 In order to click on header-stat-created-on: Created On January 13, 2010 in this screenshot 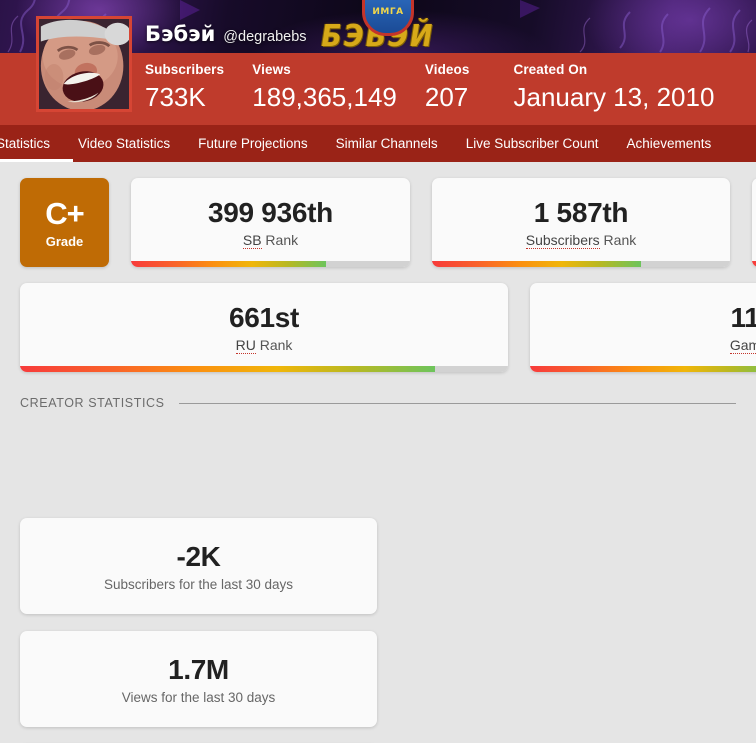, I will do `click(634, 85)`.